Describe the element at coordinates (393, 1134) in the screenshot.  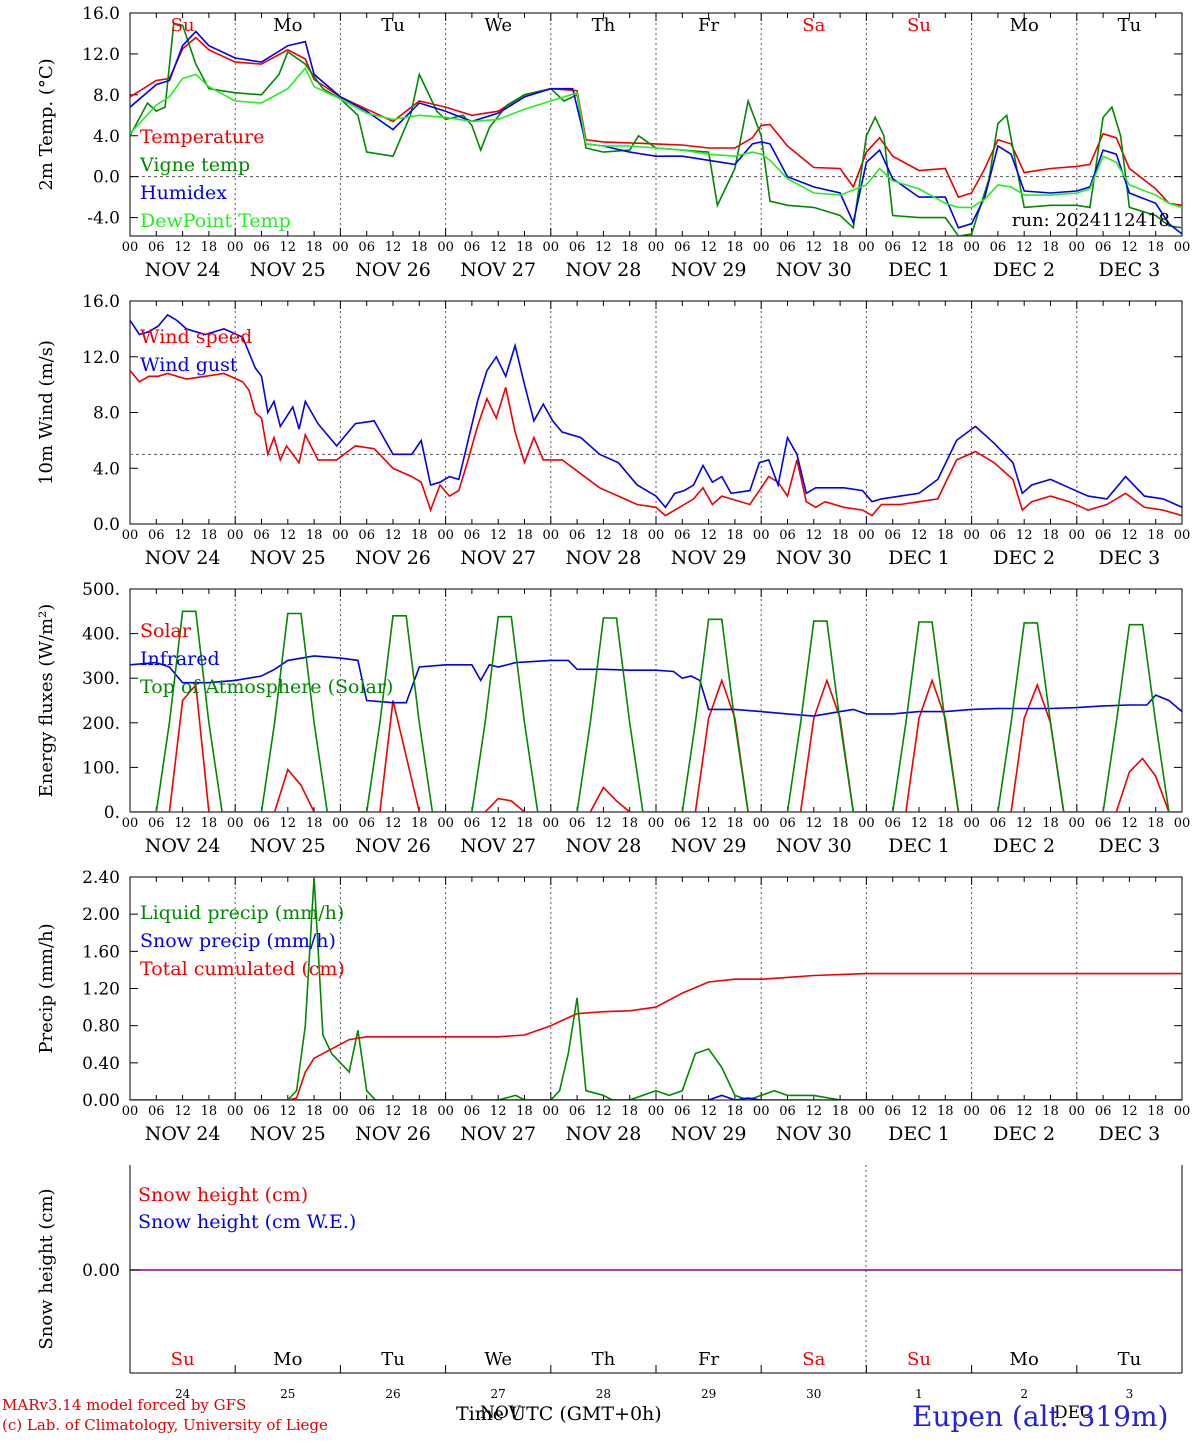
I see `x-date-label: NOV 26` at that location.